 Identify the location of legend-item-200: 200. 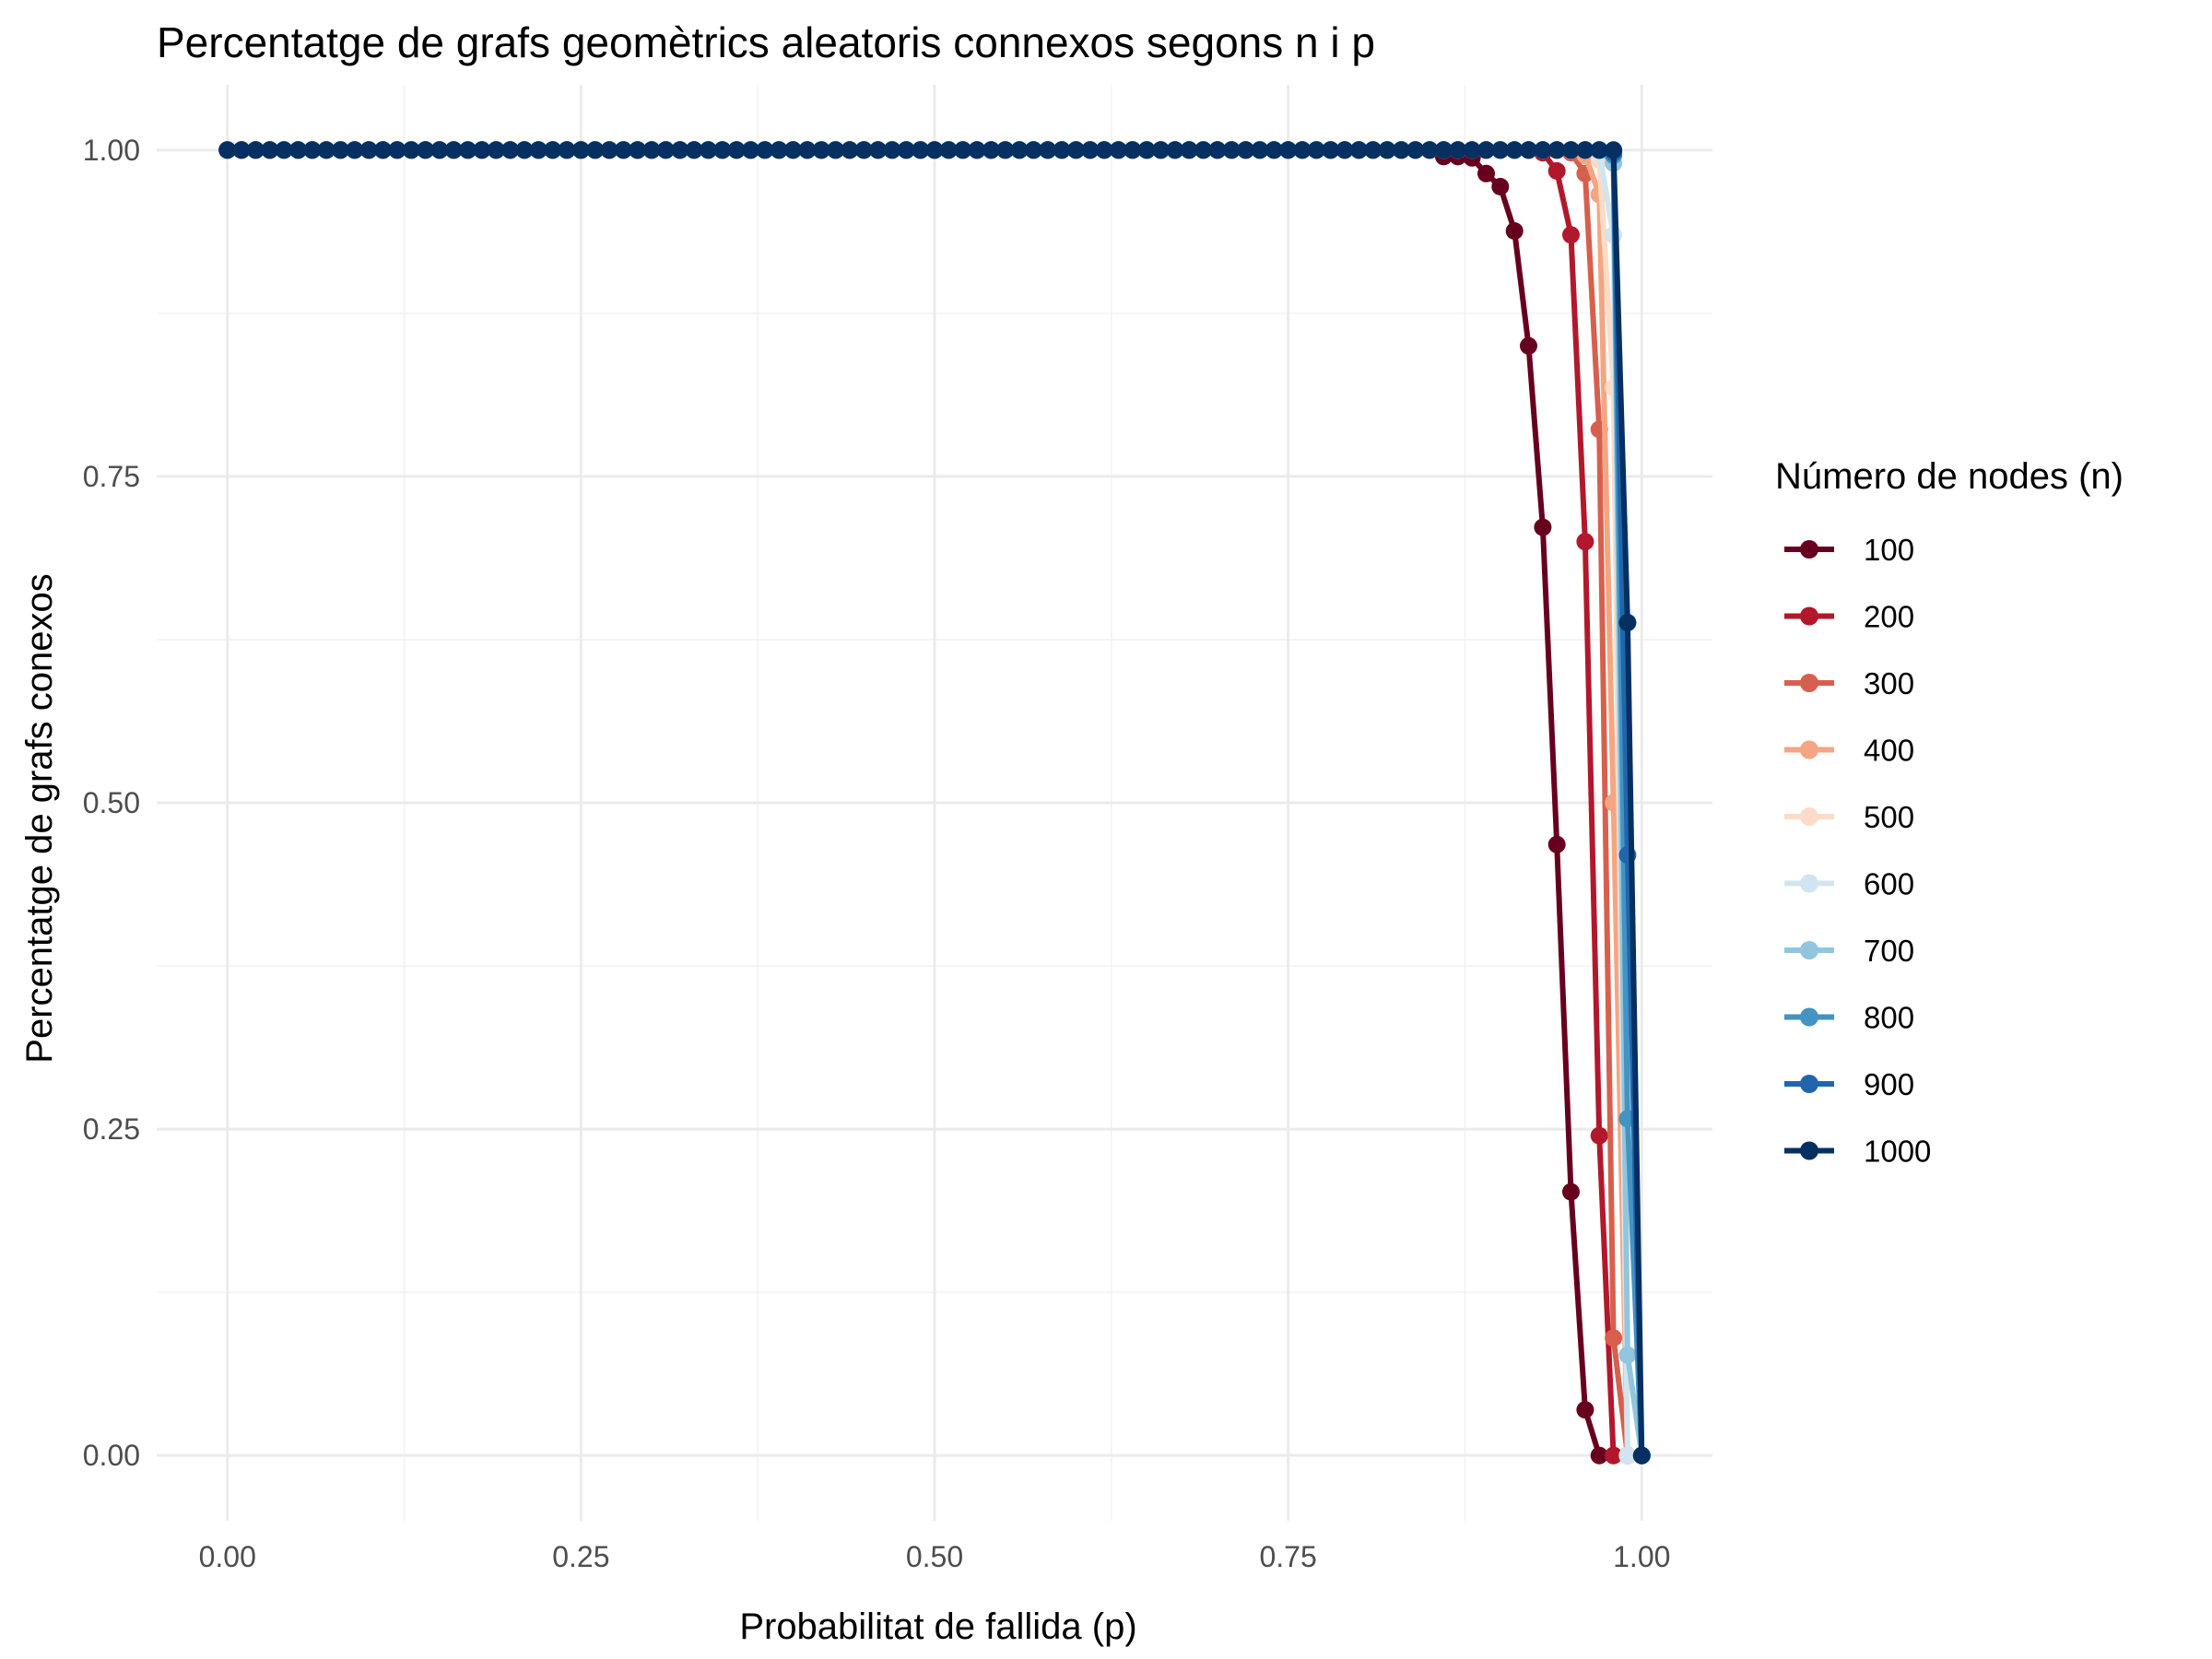
(1849, 617).